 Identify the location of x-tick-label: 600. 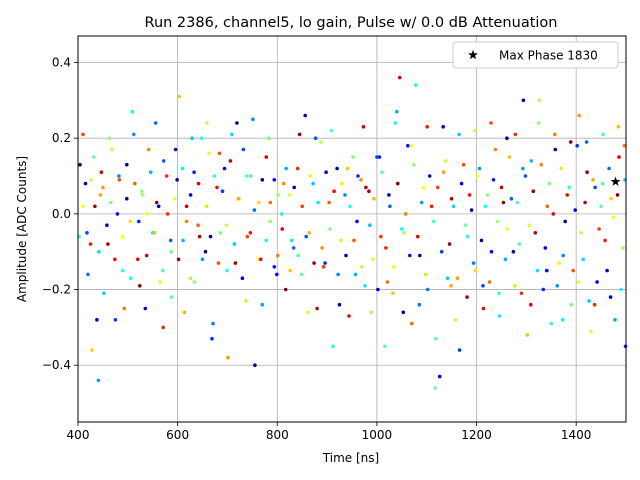
(177, 435).